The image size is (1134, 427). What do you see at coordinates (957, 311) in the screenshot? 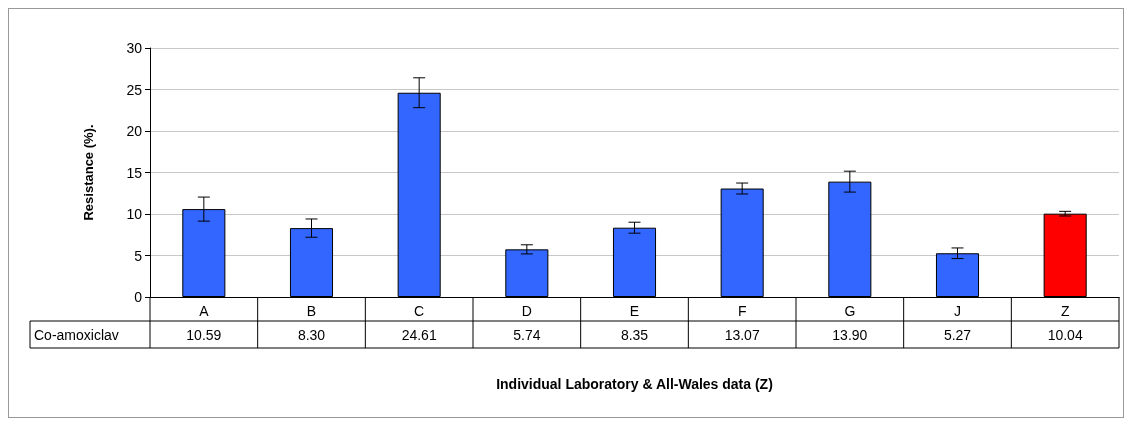
I see `x-tick-label: J` at bounding box center [957, 311].